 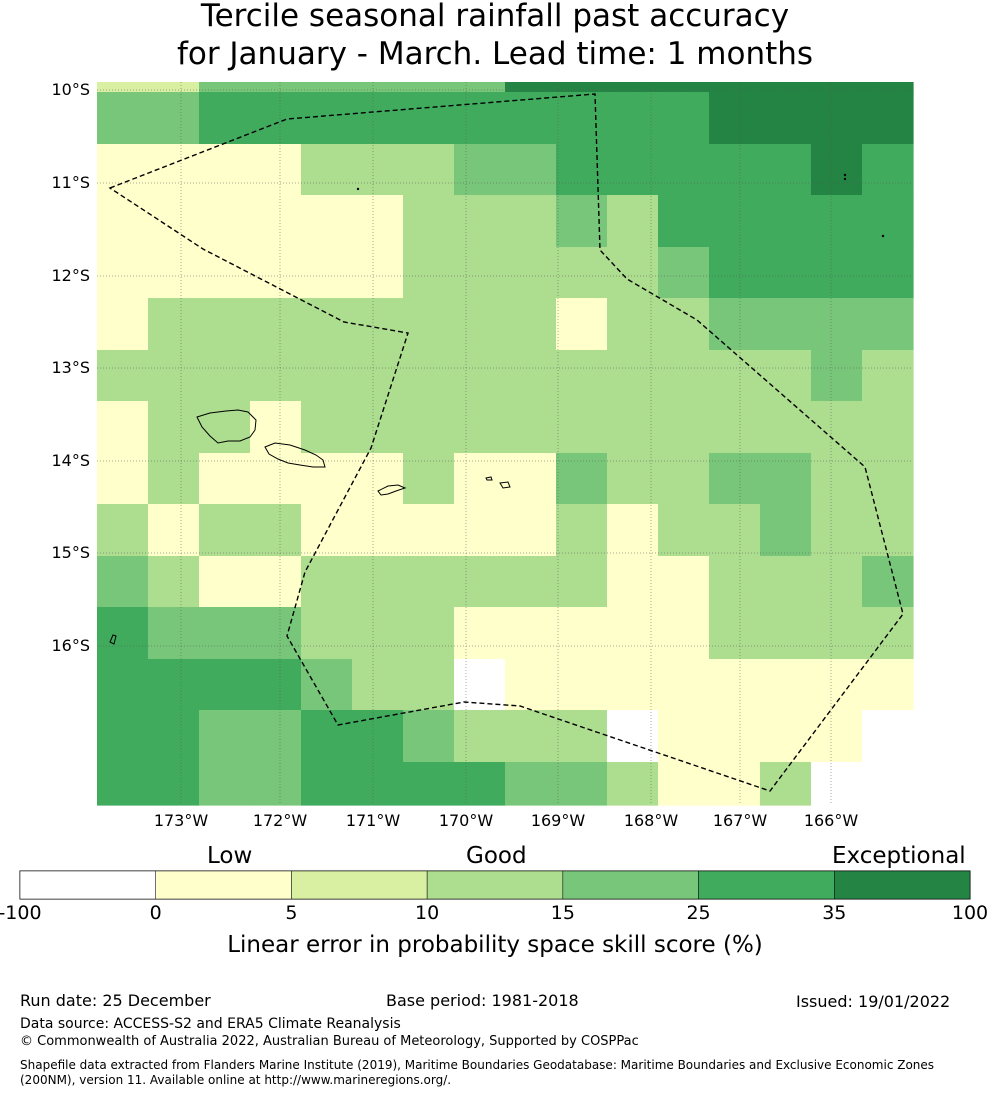 What do you see at coordinates (295, 455) in the screenshot?
I see `upolu-island-outline` at bounding box center [295, 455].